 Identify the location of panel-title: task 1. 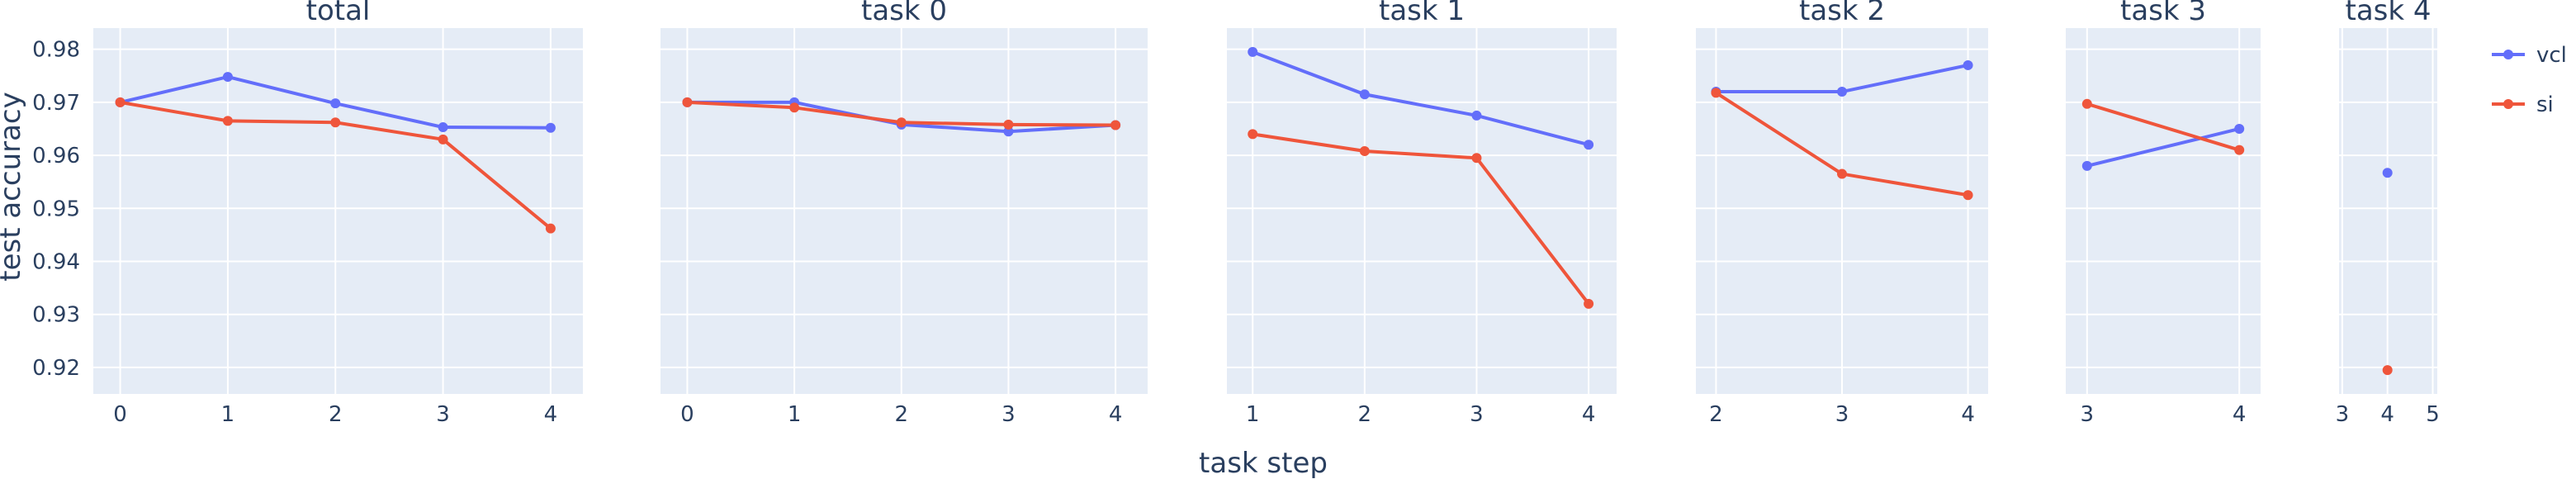
(1422, 14).